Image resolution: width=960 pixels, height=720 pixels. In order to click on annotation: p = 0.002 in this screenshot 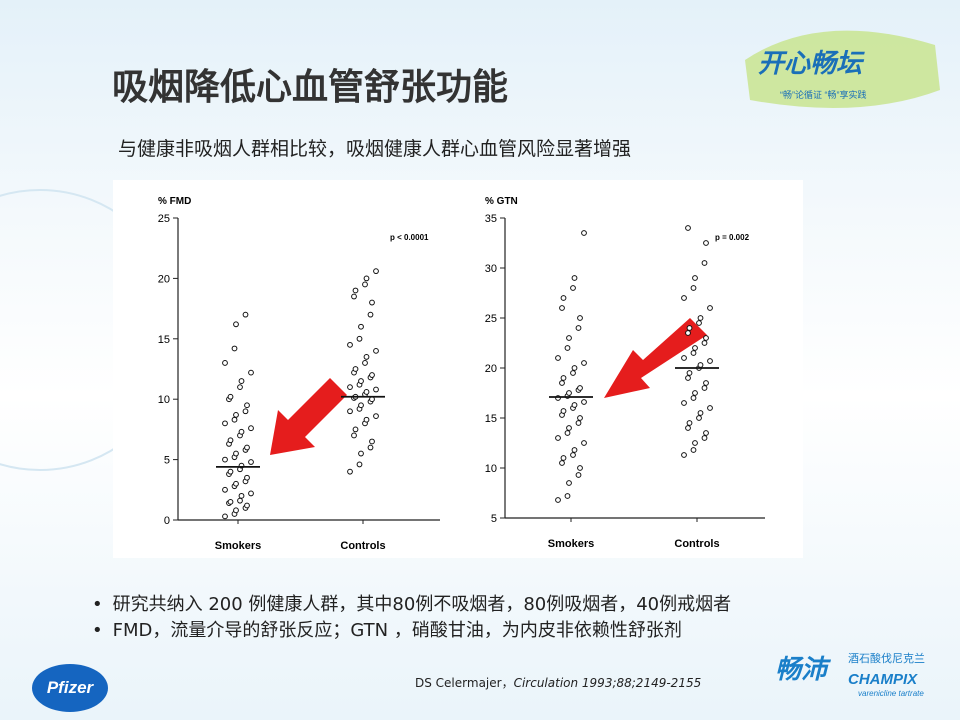, I will do `click(732, 237)`.